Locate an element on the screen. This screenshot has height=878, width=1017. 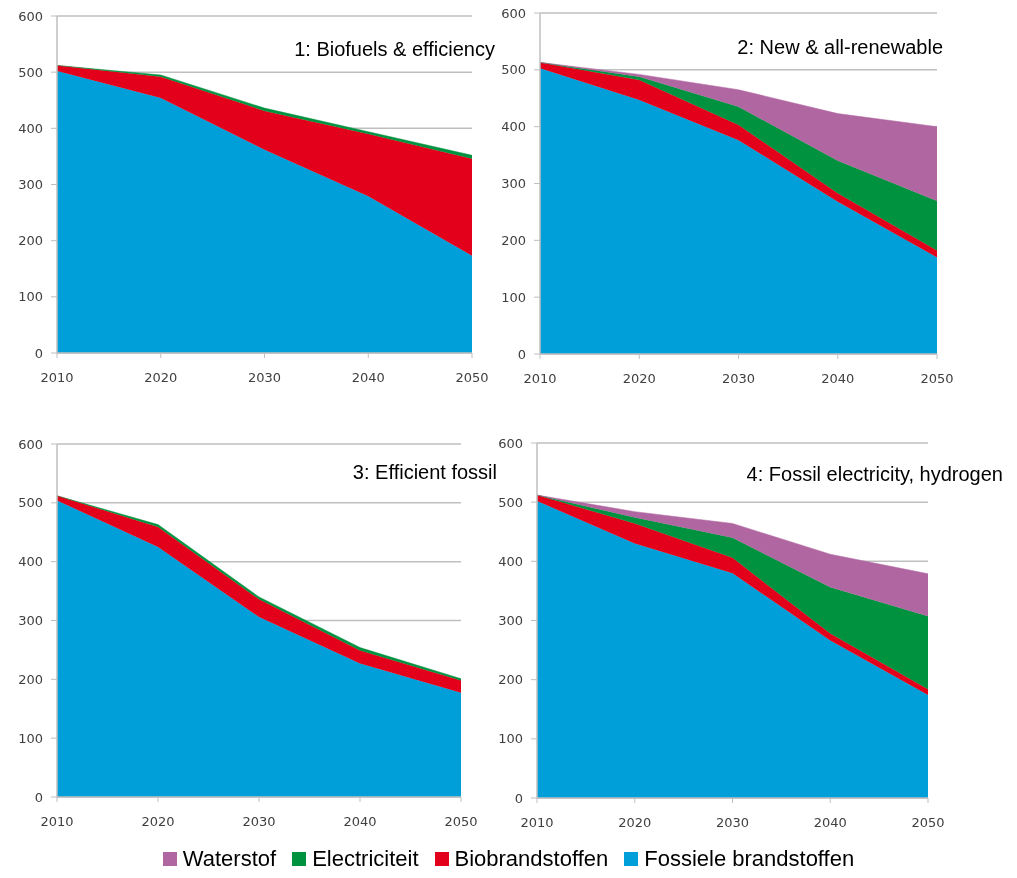
text: 2: New & all-renewable is located at coordinates (840, 47).